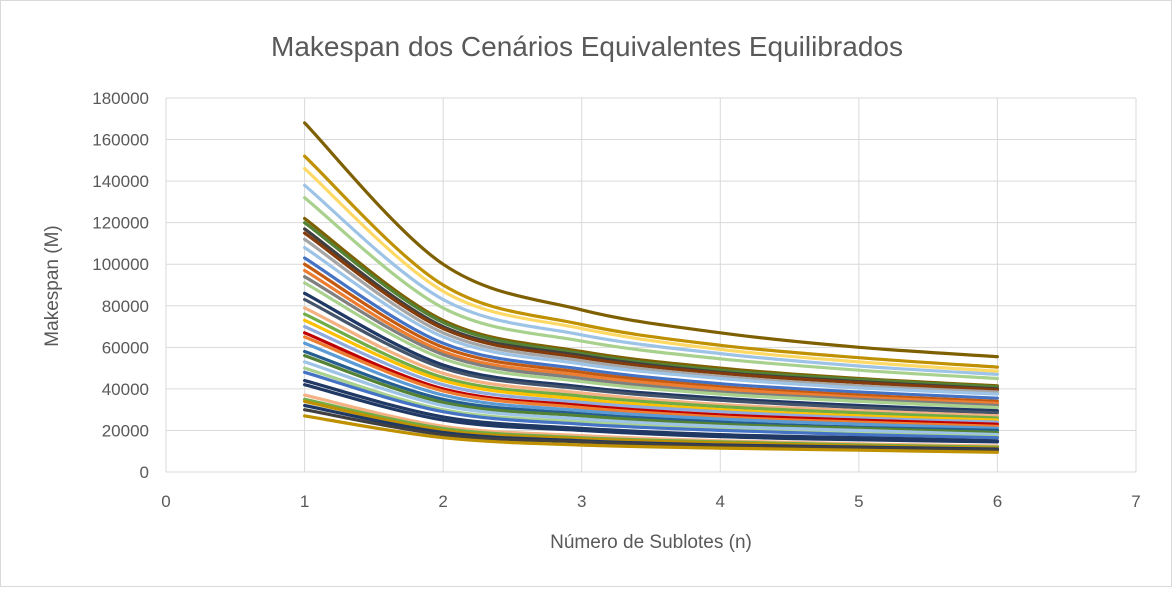 Image resolution: width=1172 pixels, height=591 pixels. I want to click on y-tick-label: 120000, so click(120, 223).